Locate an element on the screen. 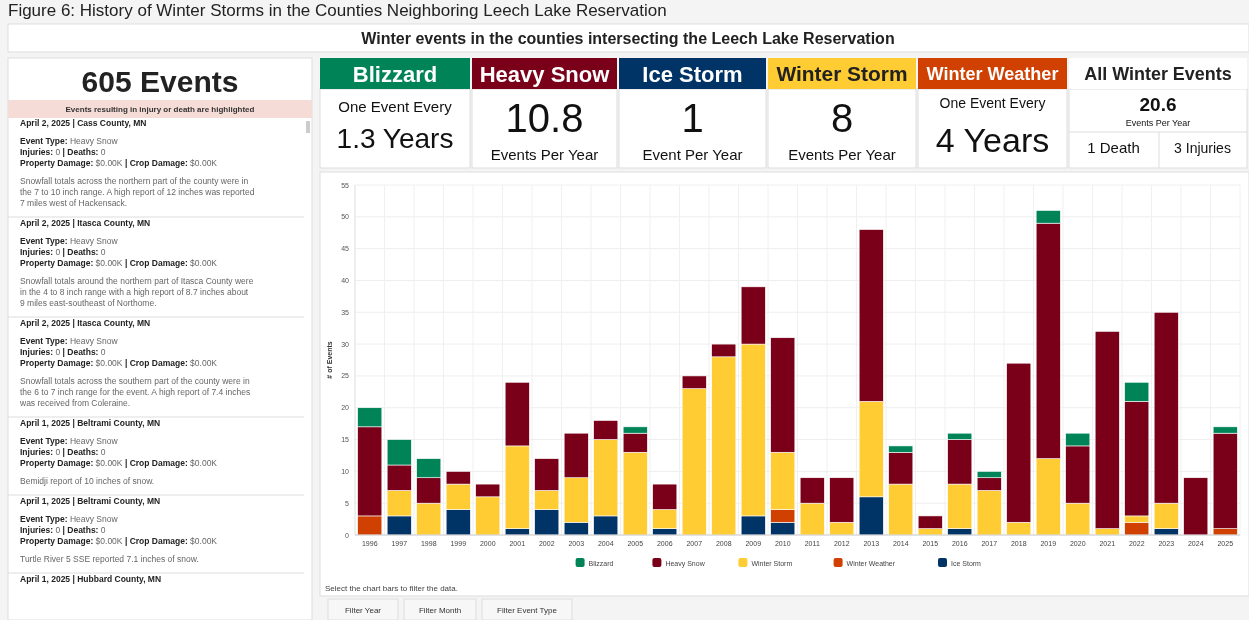  text: 20.6 is located at coordinates (1158, 104).